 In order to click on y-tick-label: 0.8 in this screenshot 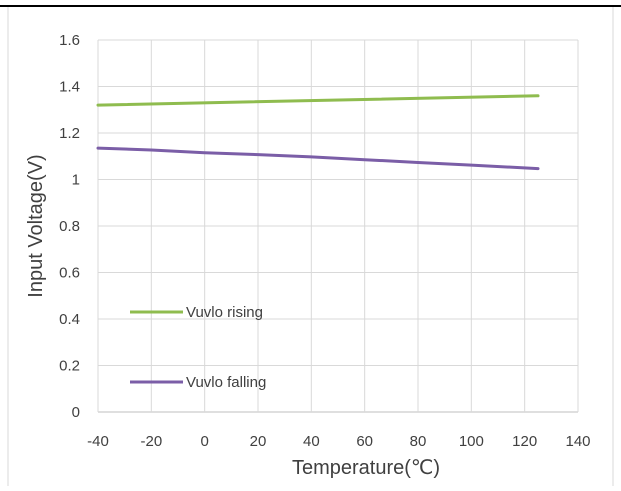, I will do `click(69, 226)`.